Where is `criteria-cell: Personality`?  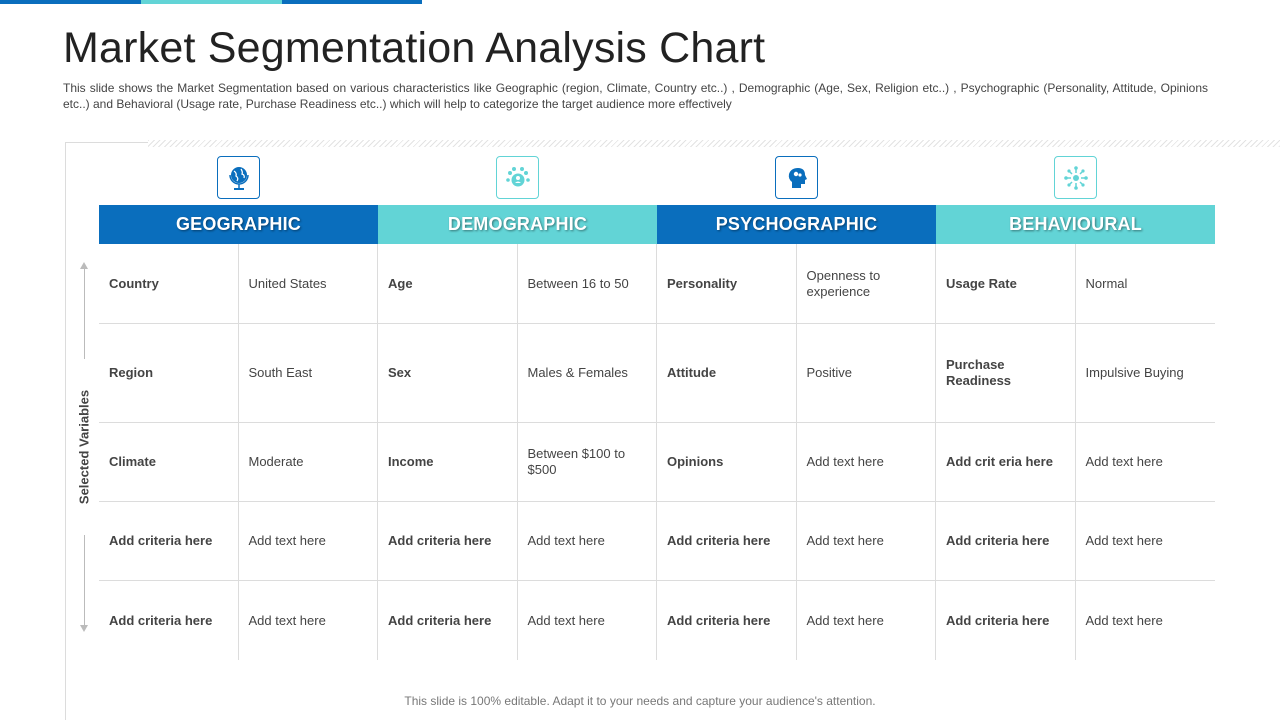
criteria-cell: Personality is located at coordinates (727, 284).